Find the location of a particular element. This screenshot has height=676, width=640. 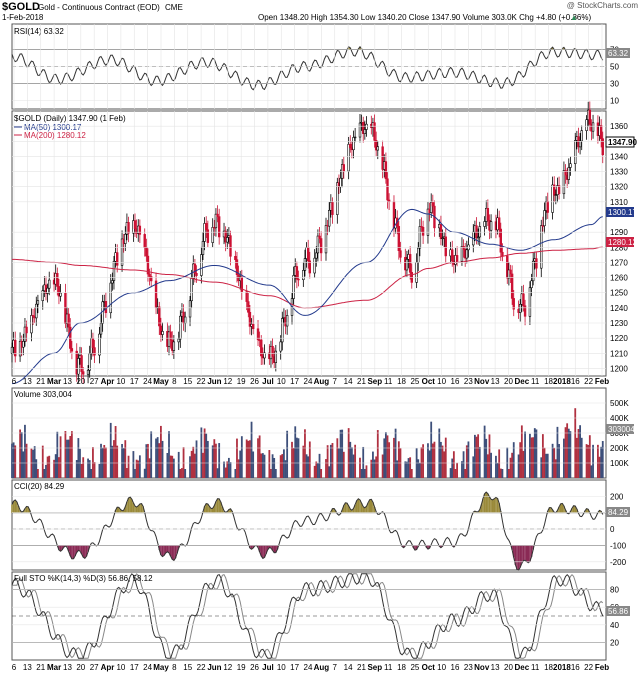

x-tick-label: Mar is located at coordinates (54, 381).